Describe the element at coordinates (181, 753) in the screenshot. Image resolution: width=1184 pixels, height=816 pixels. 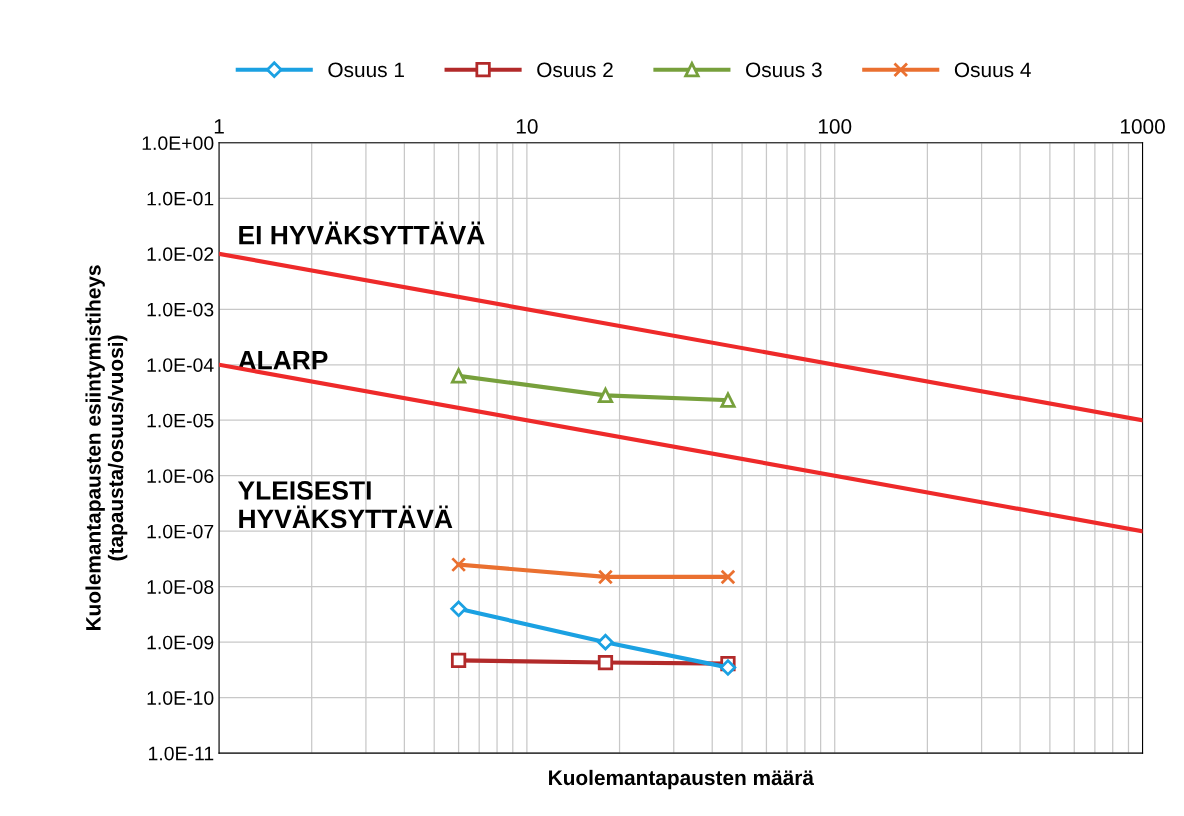
I see `y-tick-label: 1.0E-11` at that location.